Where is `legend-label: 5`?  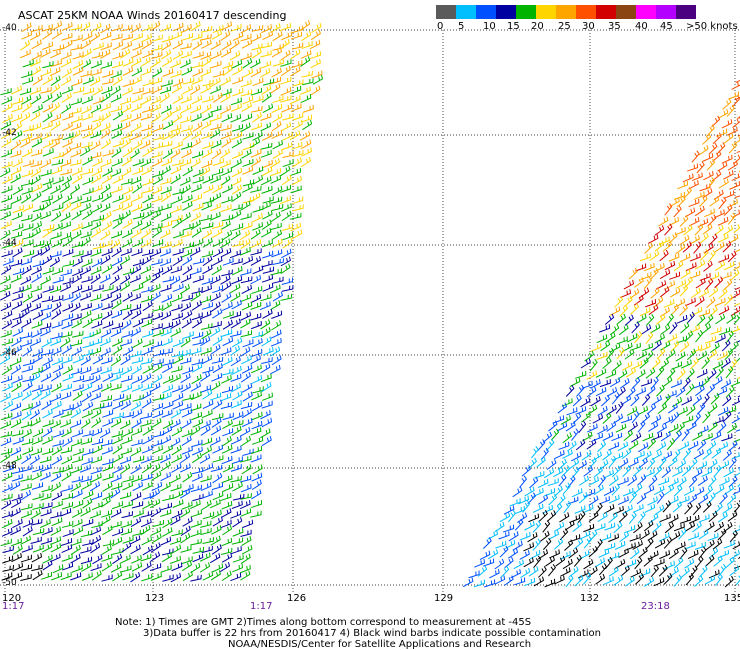 legend-label: 5 is located at coordinates (461, 26).